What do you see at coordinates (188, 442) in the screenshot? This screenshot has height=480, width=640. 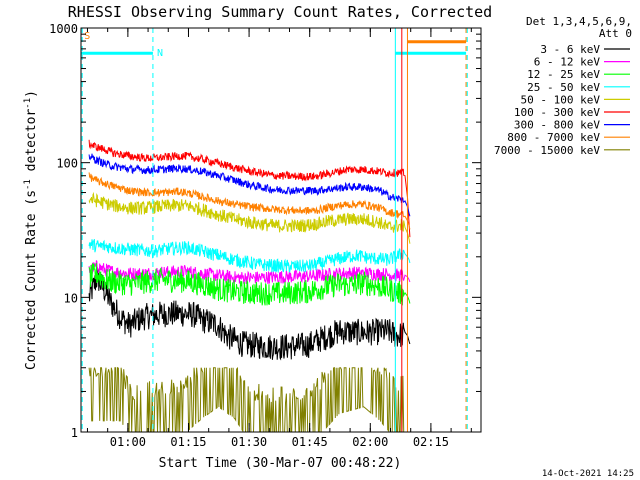 I see `x-tick-label: 01:15` at bounding box center [188, 442].